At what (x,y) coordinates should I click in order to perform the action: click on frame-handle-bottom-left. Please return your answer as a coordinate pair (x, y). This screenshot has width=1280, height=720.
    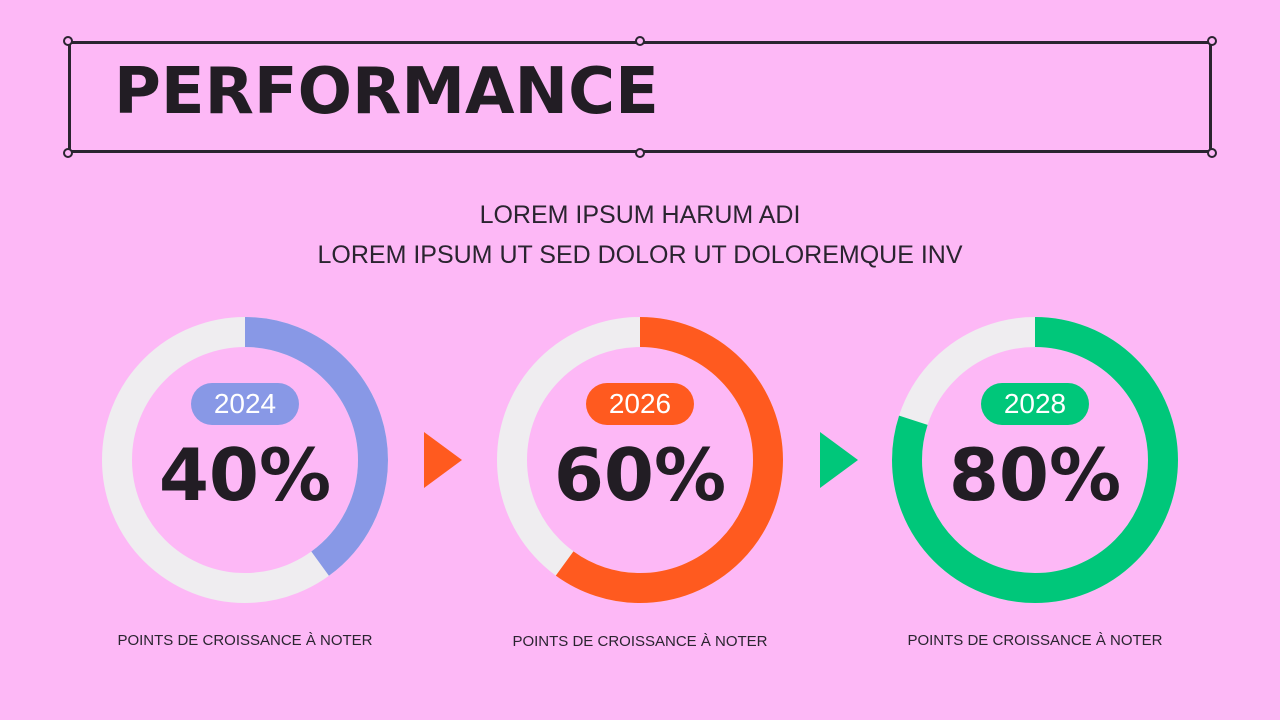
    Looking at the image, I should click on (68, 153).